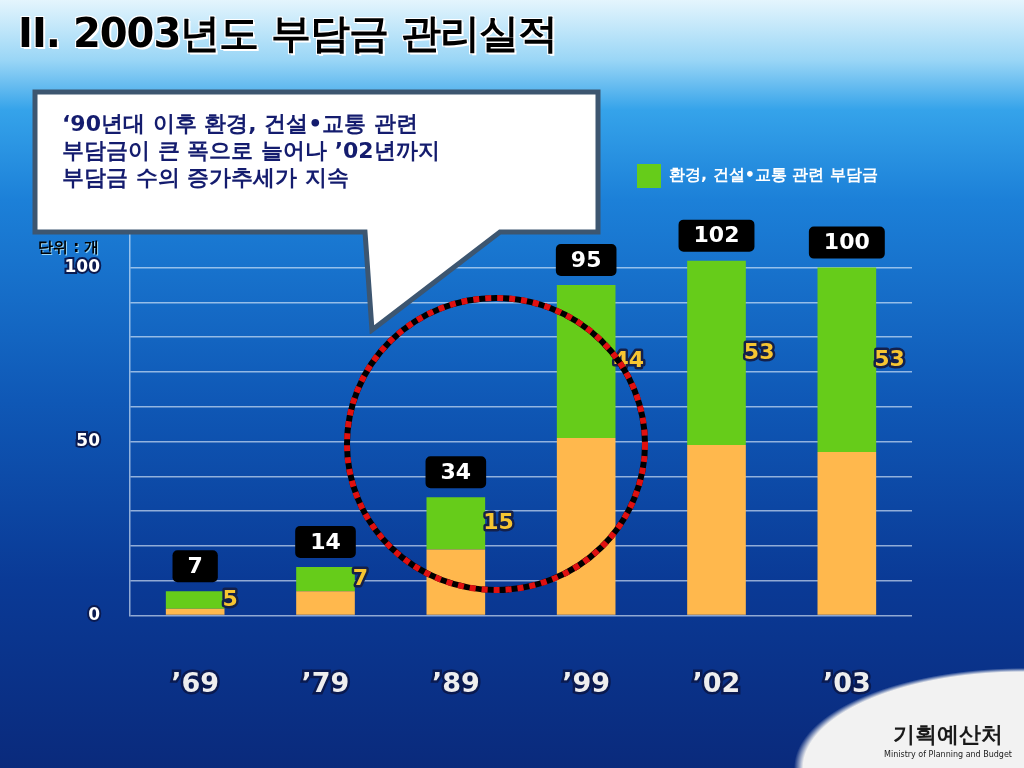 This screenshot has height=768, width=1024. I want to click on y-tick-label: 0, so click(94, 614).